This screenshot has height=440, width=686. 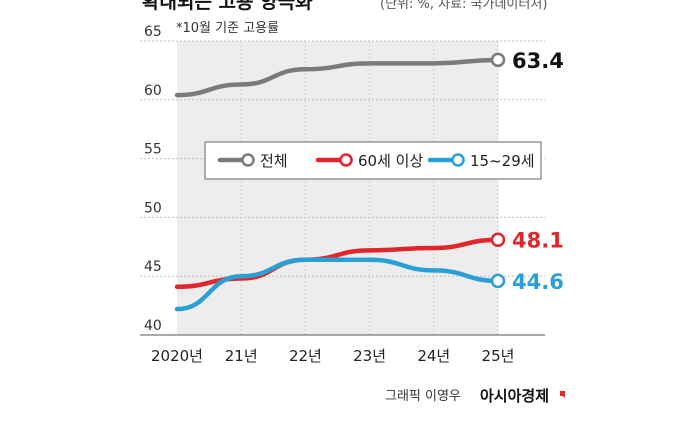 I want to click on y-tick-label: 55, so click(x=153, y=150).